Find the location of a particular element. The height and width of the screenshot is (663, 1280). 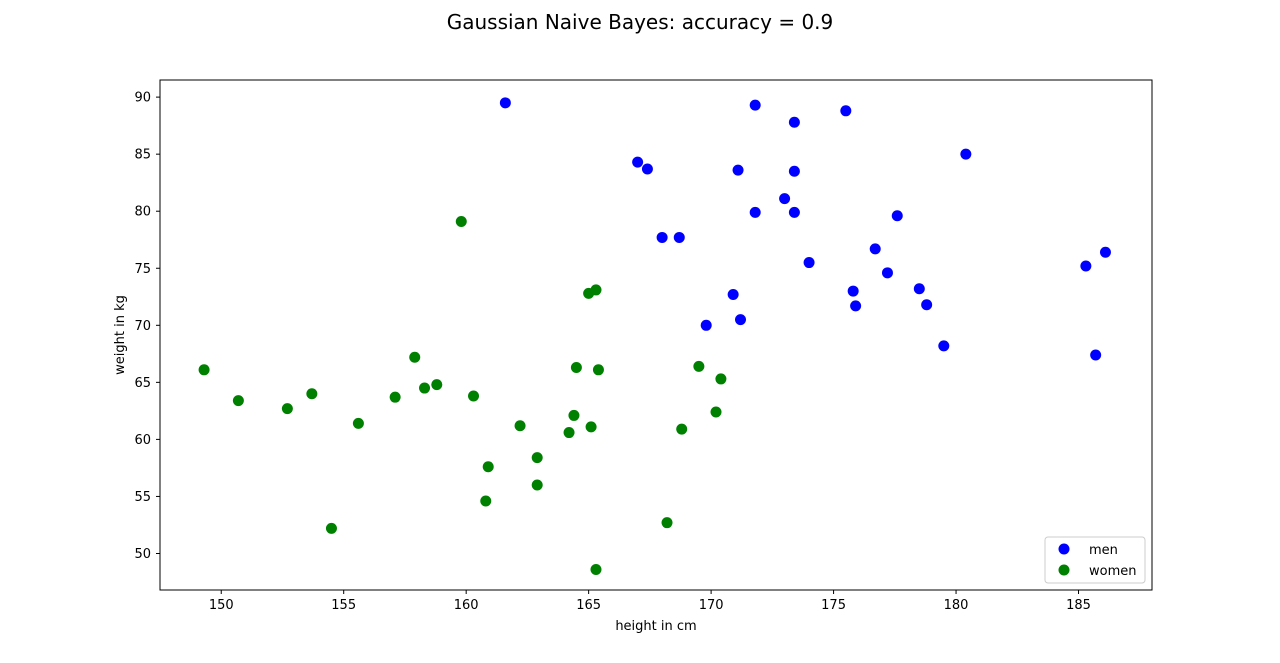

y-axis: 50 55 60 65 70 75 80 85 90 is located at coordinates (147, 326).